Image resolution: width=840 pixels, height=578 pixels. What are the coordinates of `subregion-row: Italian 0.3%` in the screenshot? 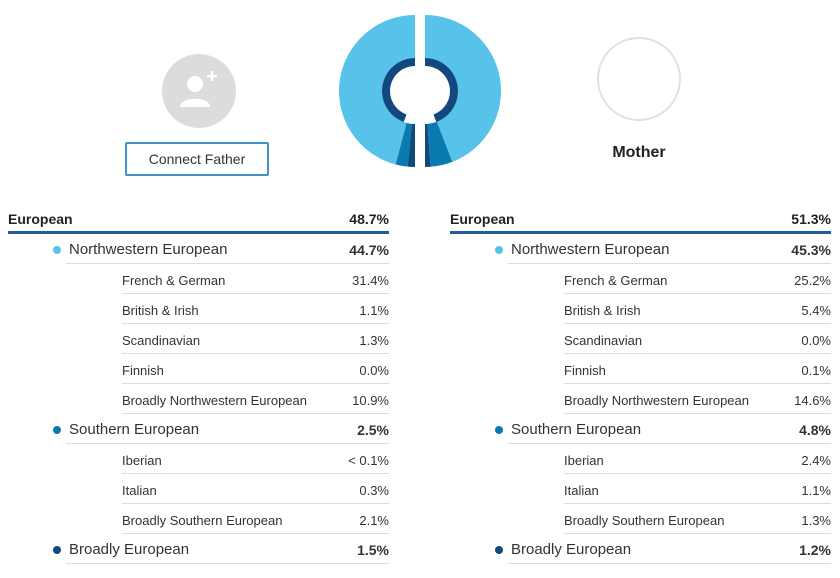 It's located at (198, 489).